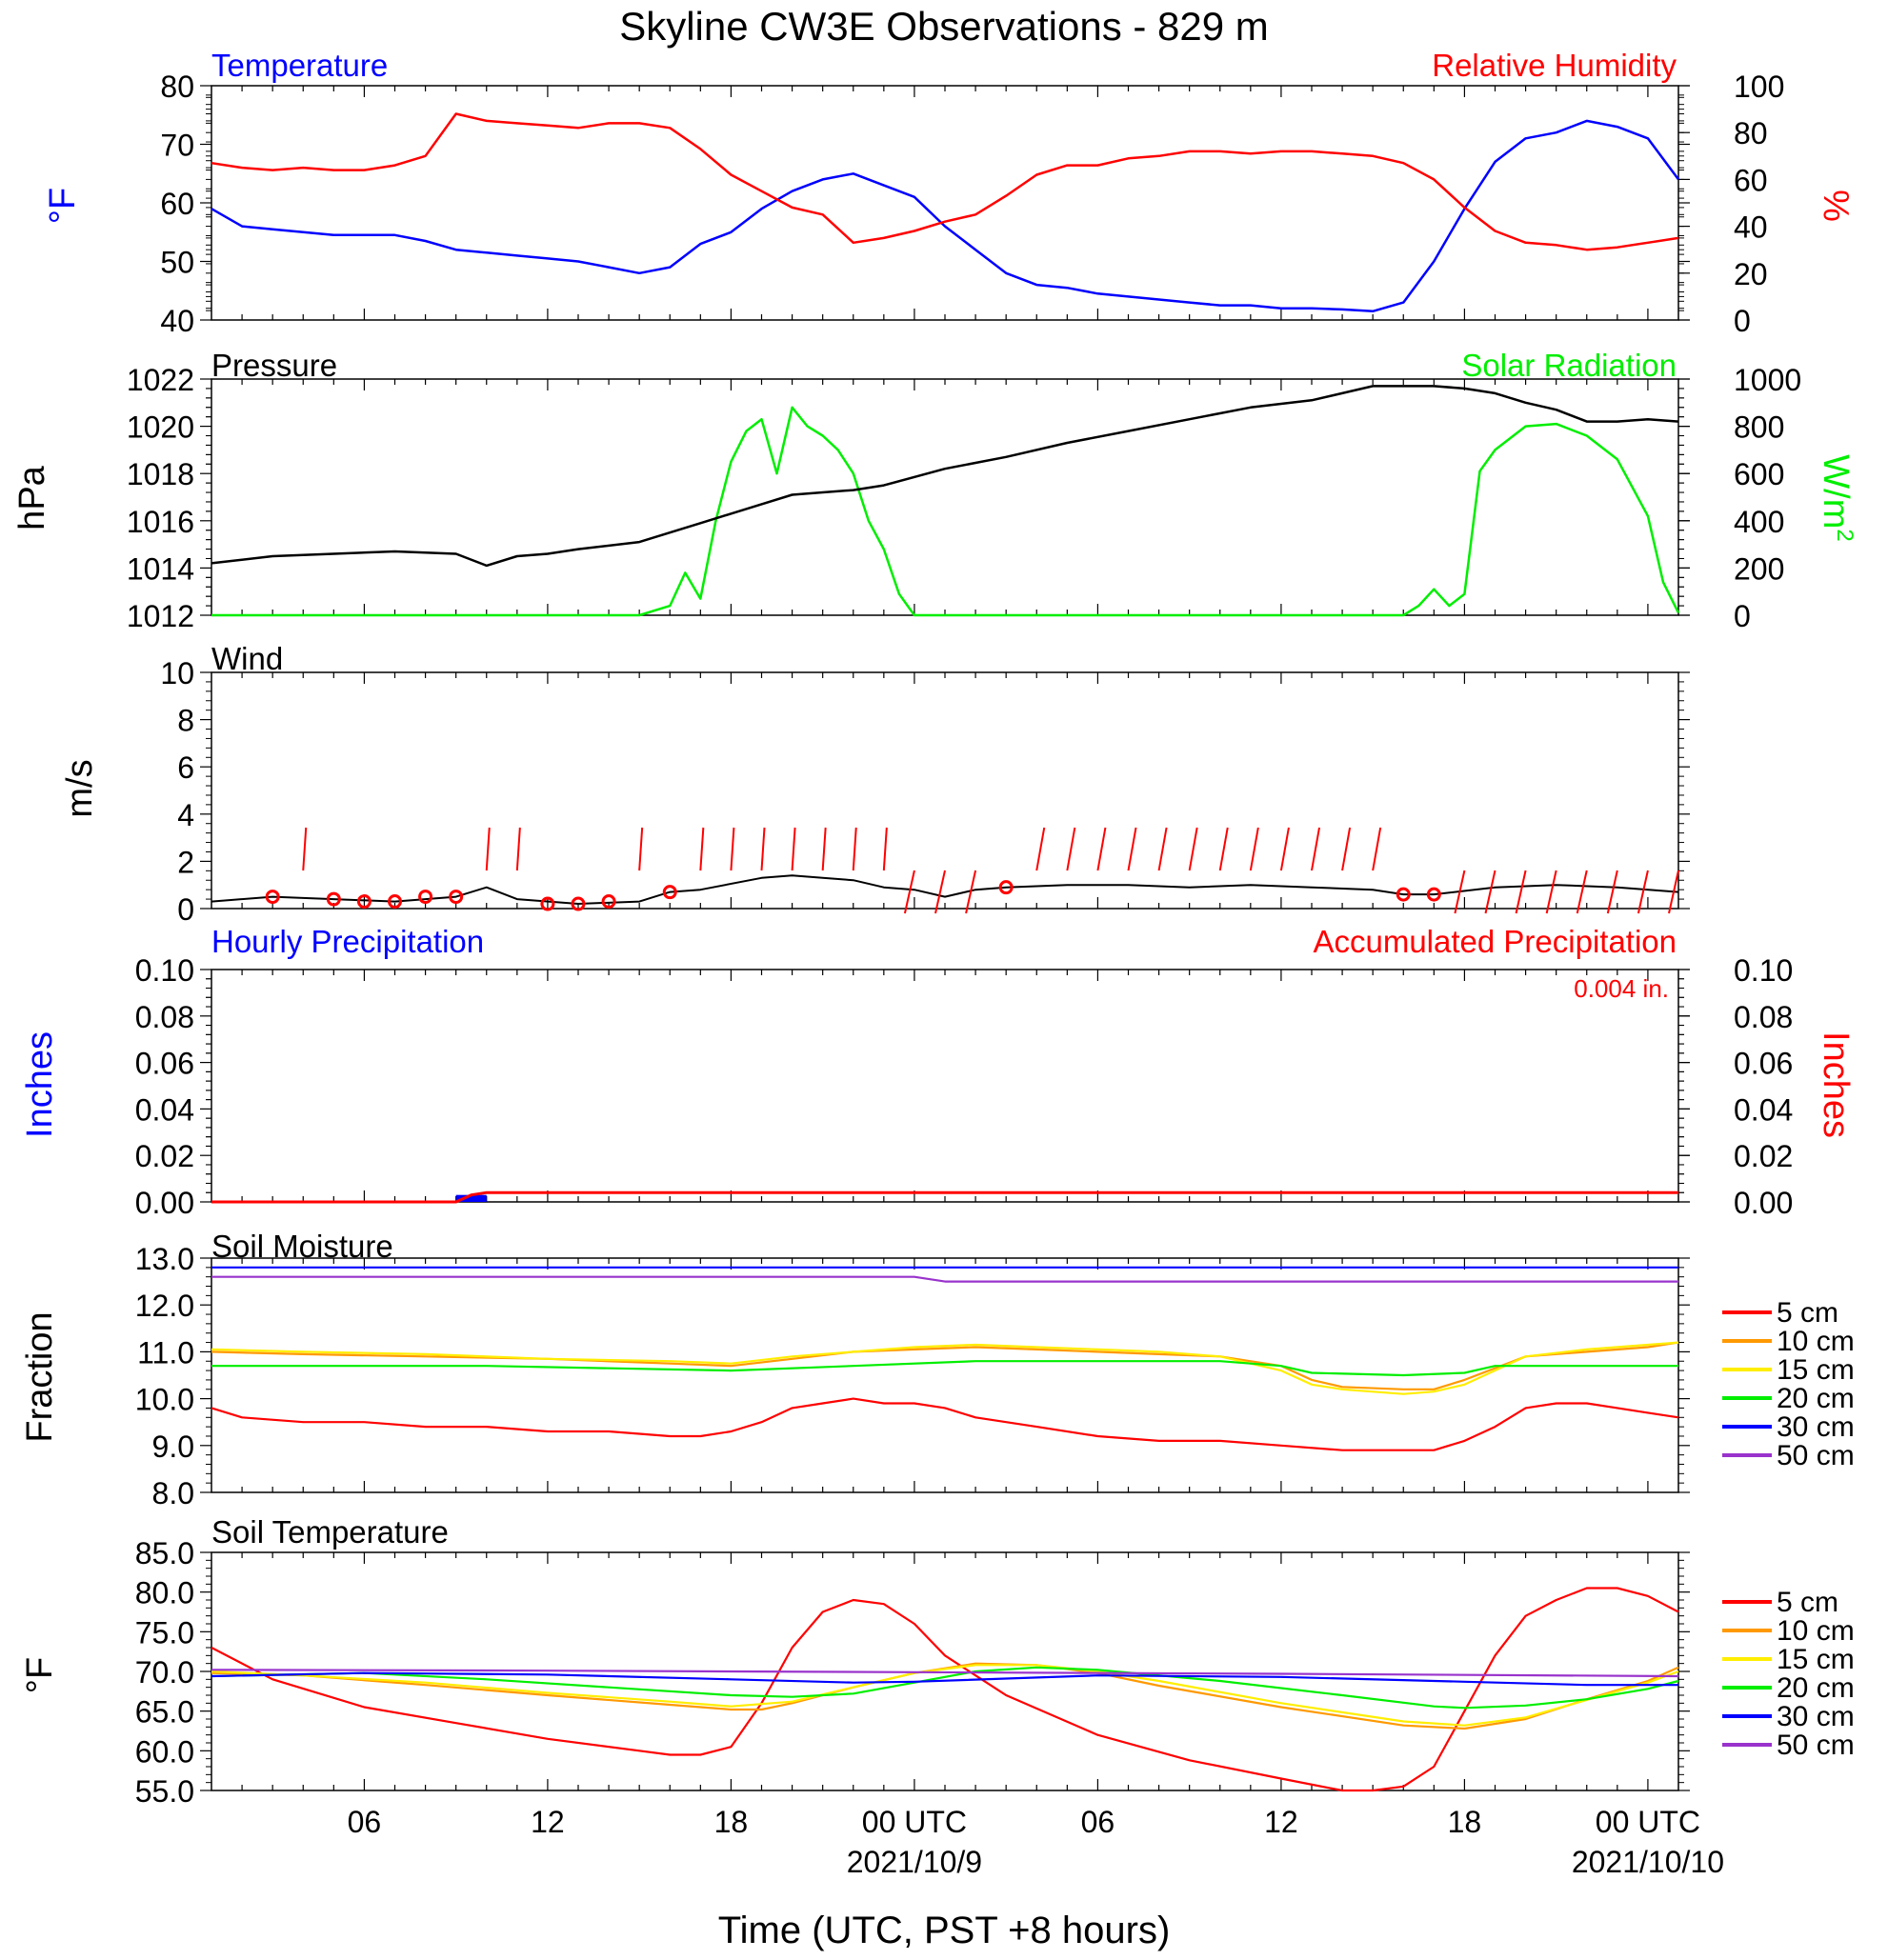 The width and height of the screenshot is (1888, 1960). I want to click on soil-moisture-unit-label: Fraction, so click(40, 1376).